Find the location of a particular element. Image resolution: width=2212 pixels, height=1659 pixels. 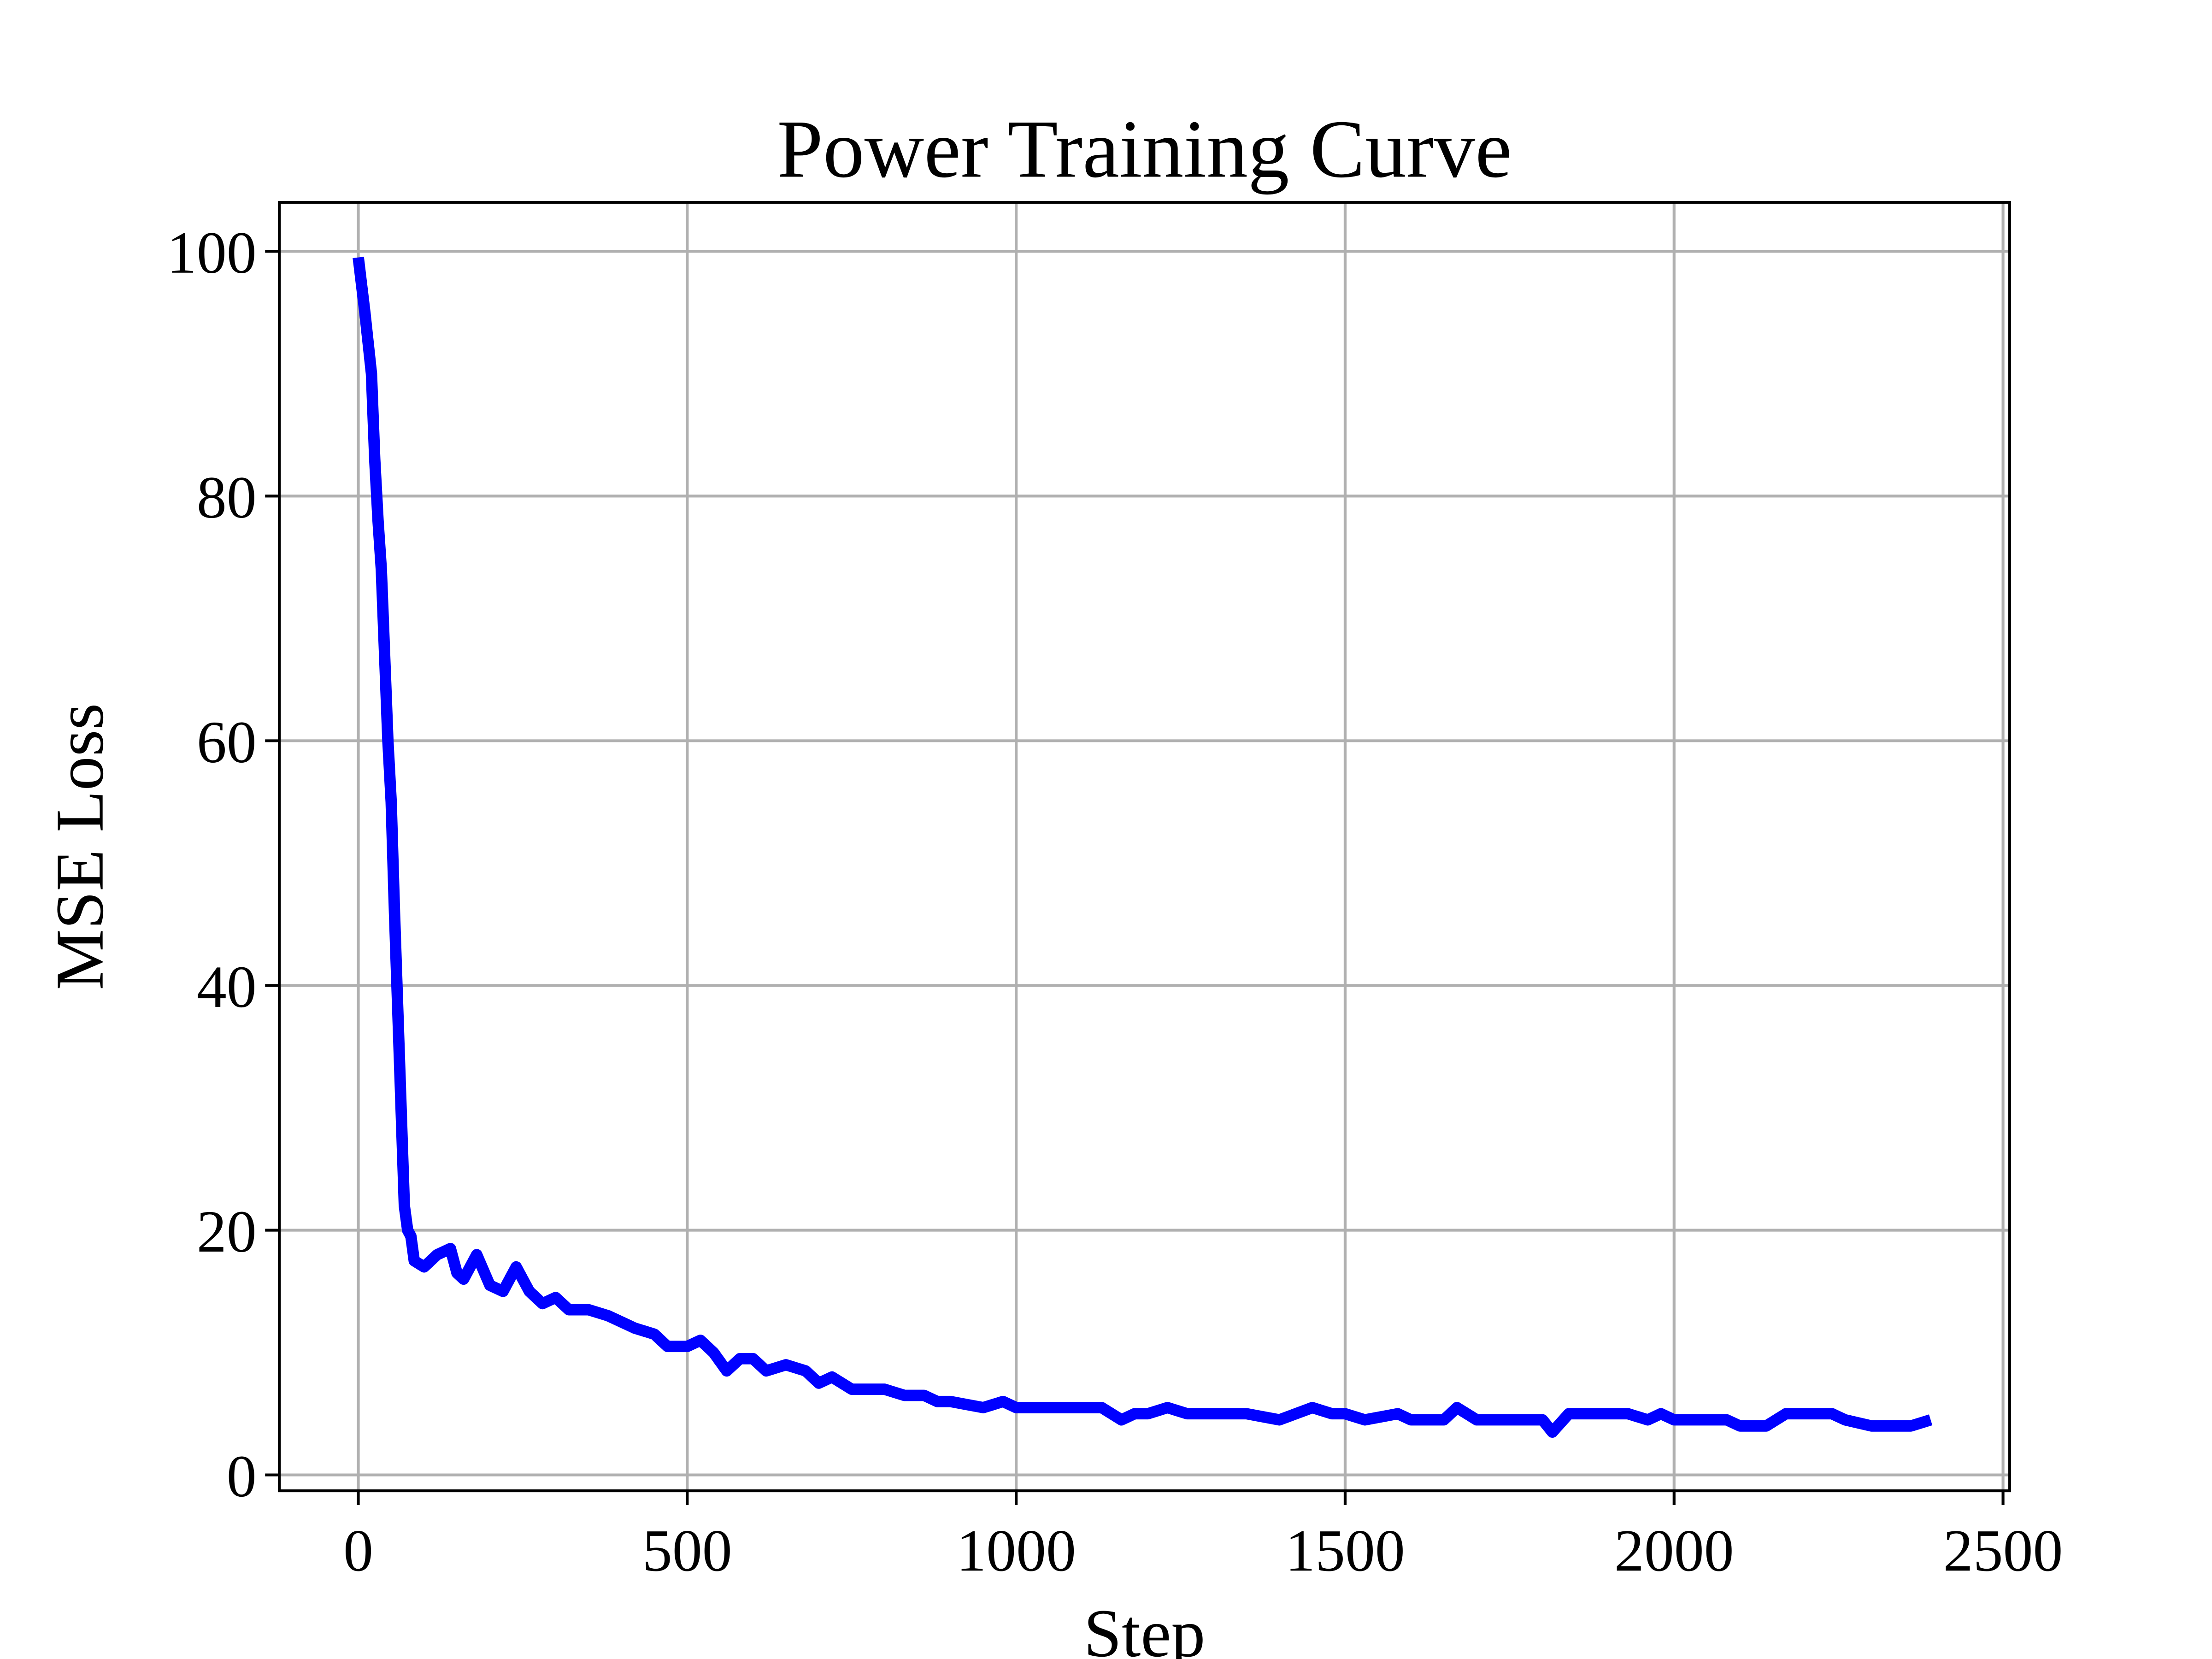

x-tick-label: 2500 is located at coordinates (2003, 1551).